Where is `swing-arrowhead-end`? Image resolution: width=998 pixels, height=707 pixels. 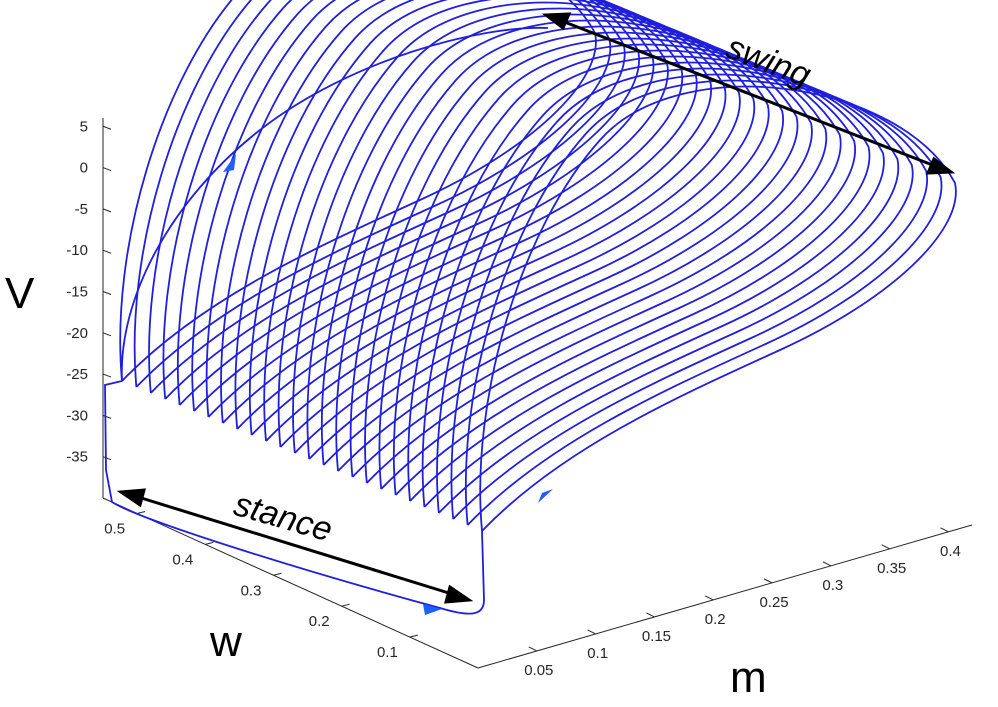 swing-arrowhead-end is located at coordinates (940, 165).